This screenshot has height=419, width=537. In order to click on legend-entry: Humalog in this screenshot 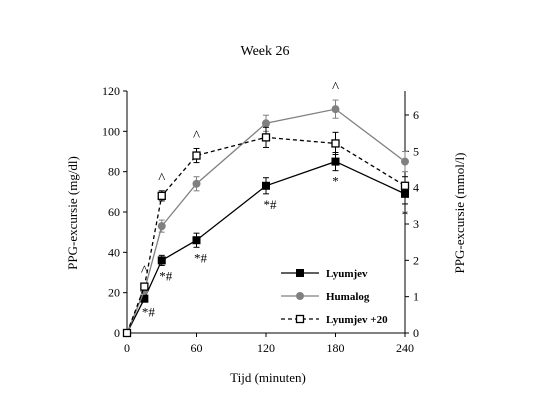, I will do `click(325, 297)`.